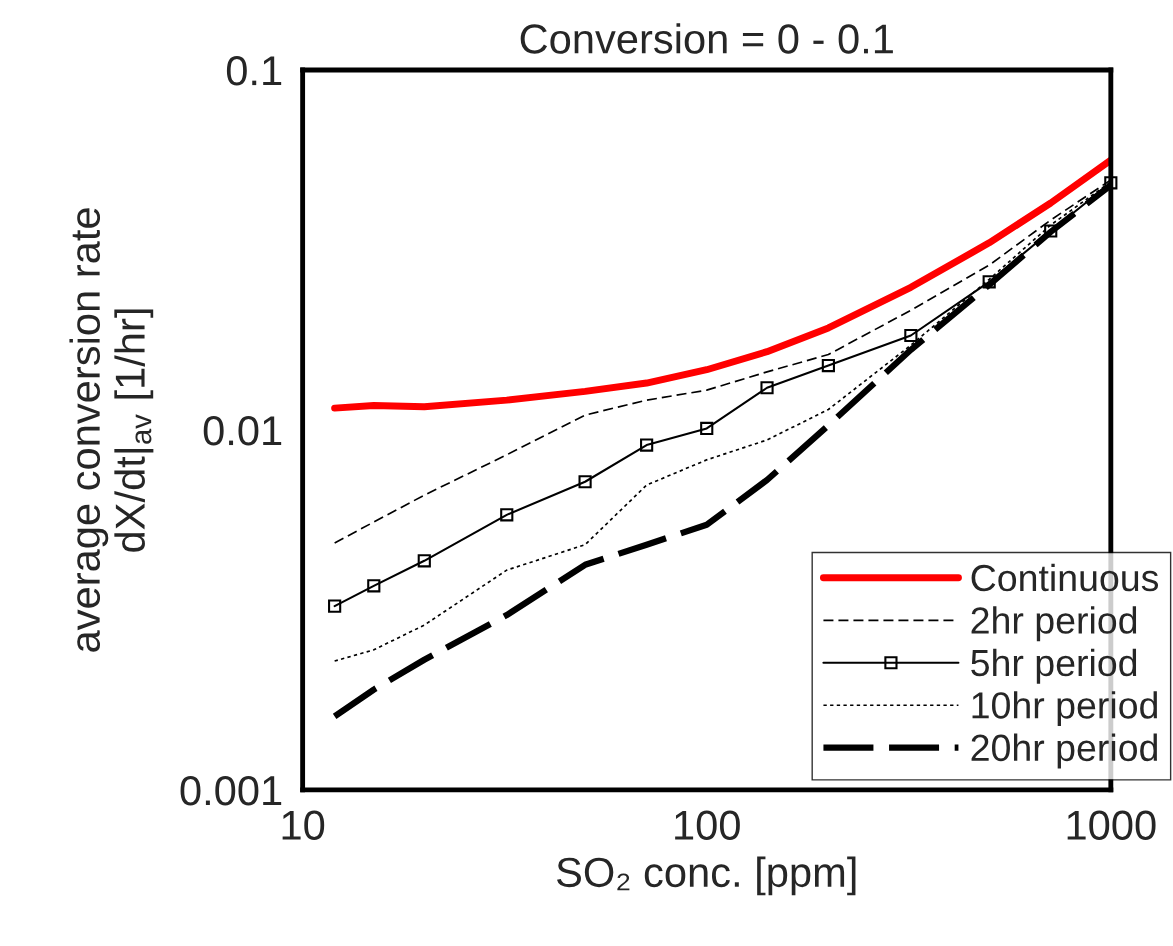 This screenshot has width=1173, height=946. What do you see at coordinates (1065, 577) in the screenshot?
I see `legend-label: Continuous` at bounding box center [1065, 577].